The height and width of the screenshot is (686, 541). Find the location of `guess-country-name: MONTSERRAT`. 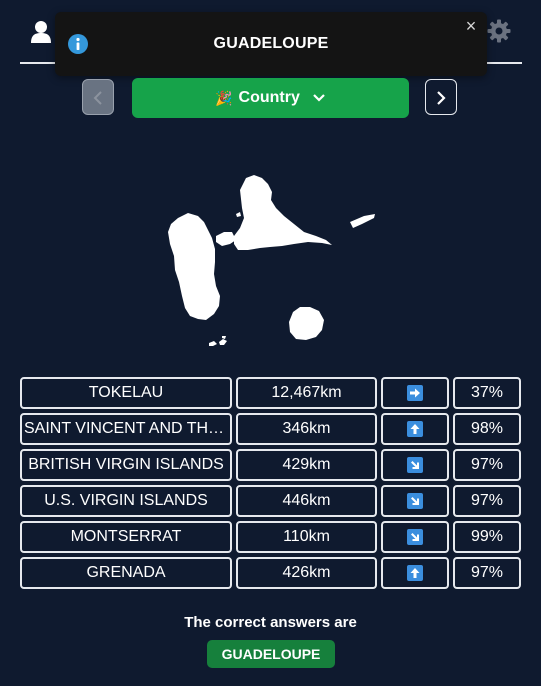

guess-country-name: MONTSERRAT is located at coordinates (126, 537).